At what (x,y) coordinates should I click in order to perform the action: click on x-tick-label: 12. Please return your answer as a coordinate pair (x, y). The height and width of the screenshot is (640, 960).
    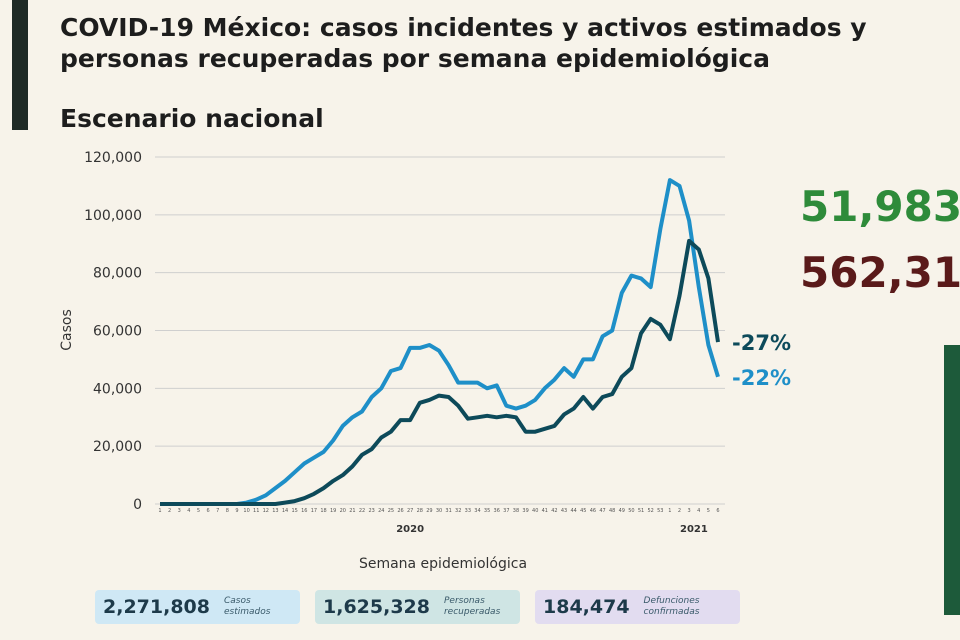
    Looking at the image, I should click on (266, 511).